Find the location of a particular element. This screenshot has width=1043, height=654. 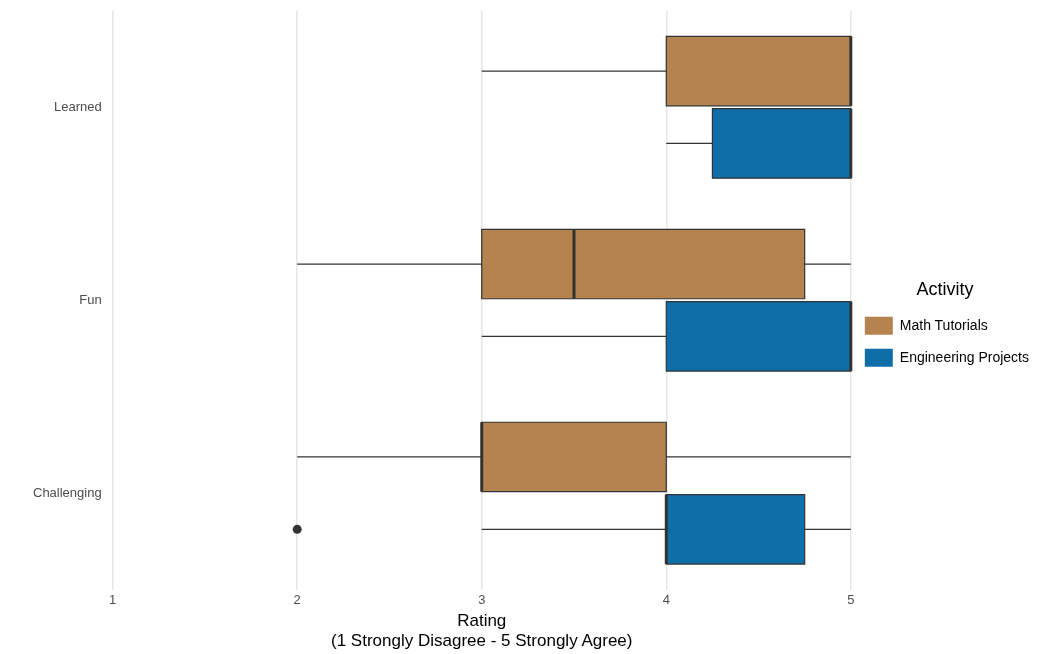

x-tick-label: 4 is located at coordinates (666, 599).